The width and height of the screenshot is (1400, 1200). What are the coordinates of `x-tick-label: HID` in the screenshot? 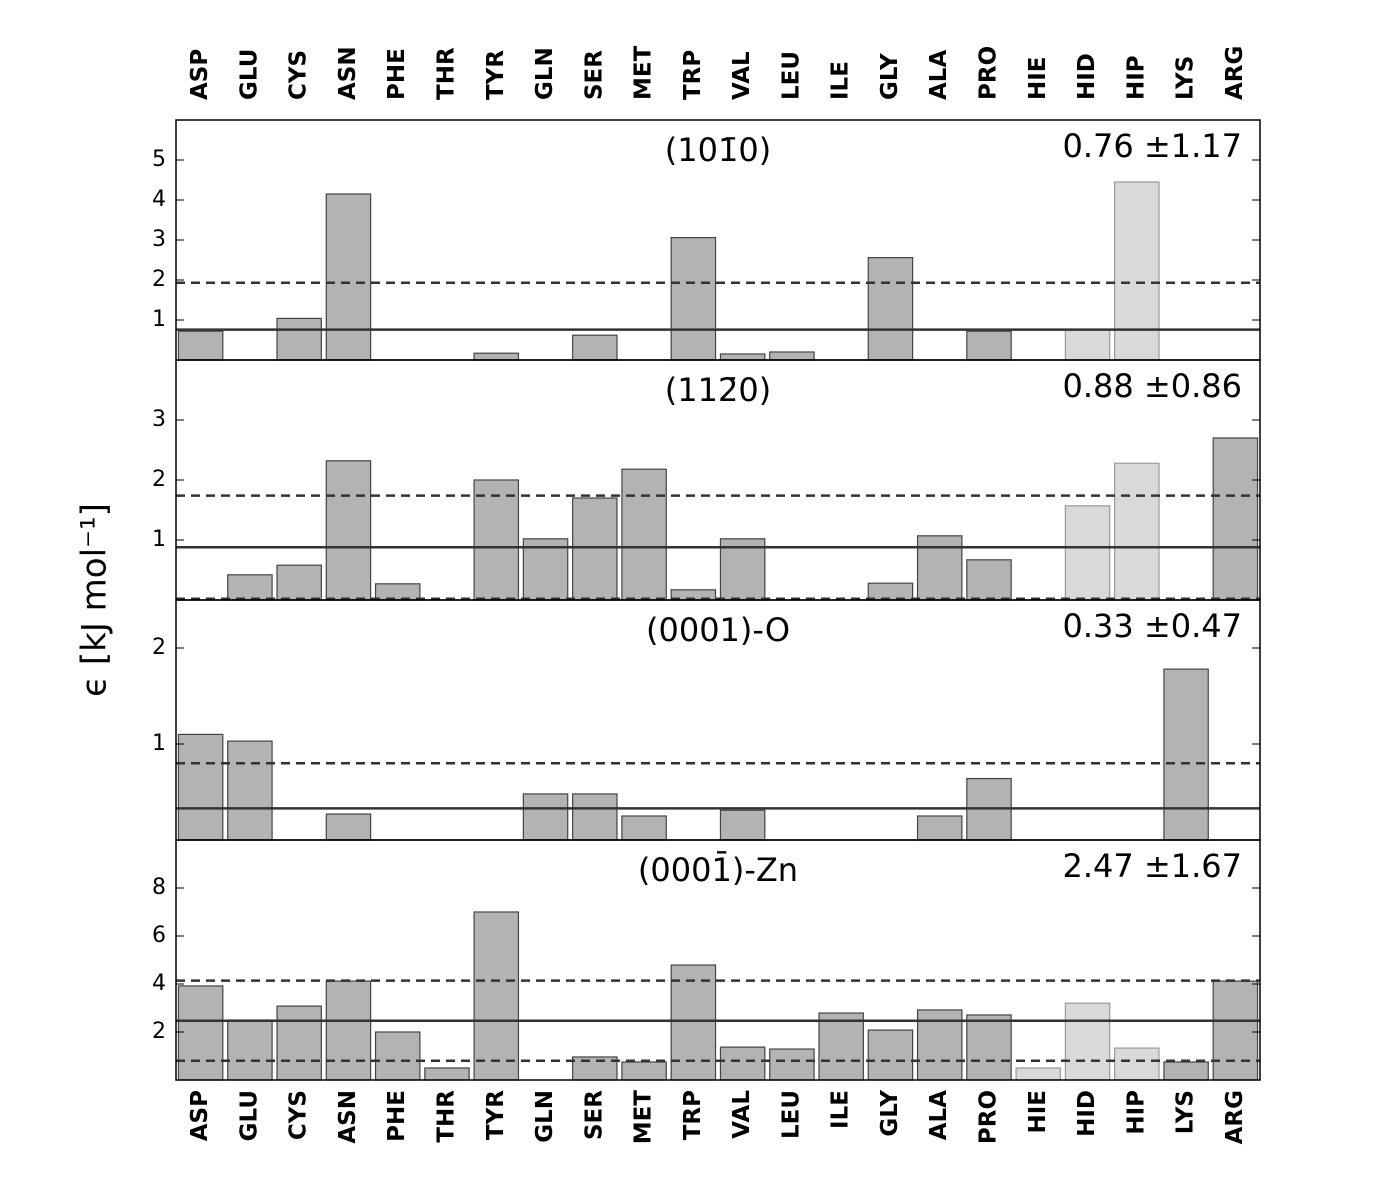 It's located at (1087, 1113).